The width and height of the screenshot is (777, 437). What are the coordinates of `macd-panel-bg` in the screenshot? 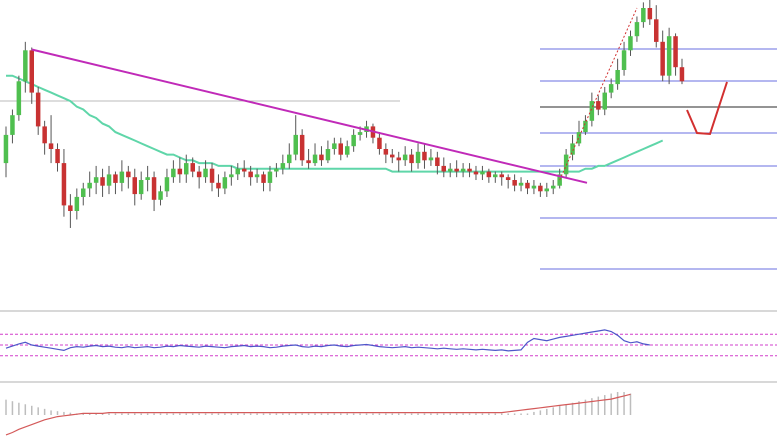 It's located at (388, 410).